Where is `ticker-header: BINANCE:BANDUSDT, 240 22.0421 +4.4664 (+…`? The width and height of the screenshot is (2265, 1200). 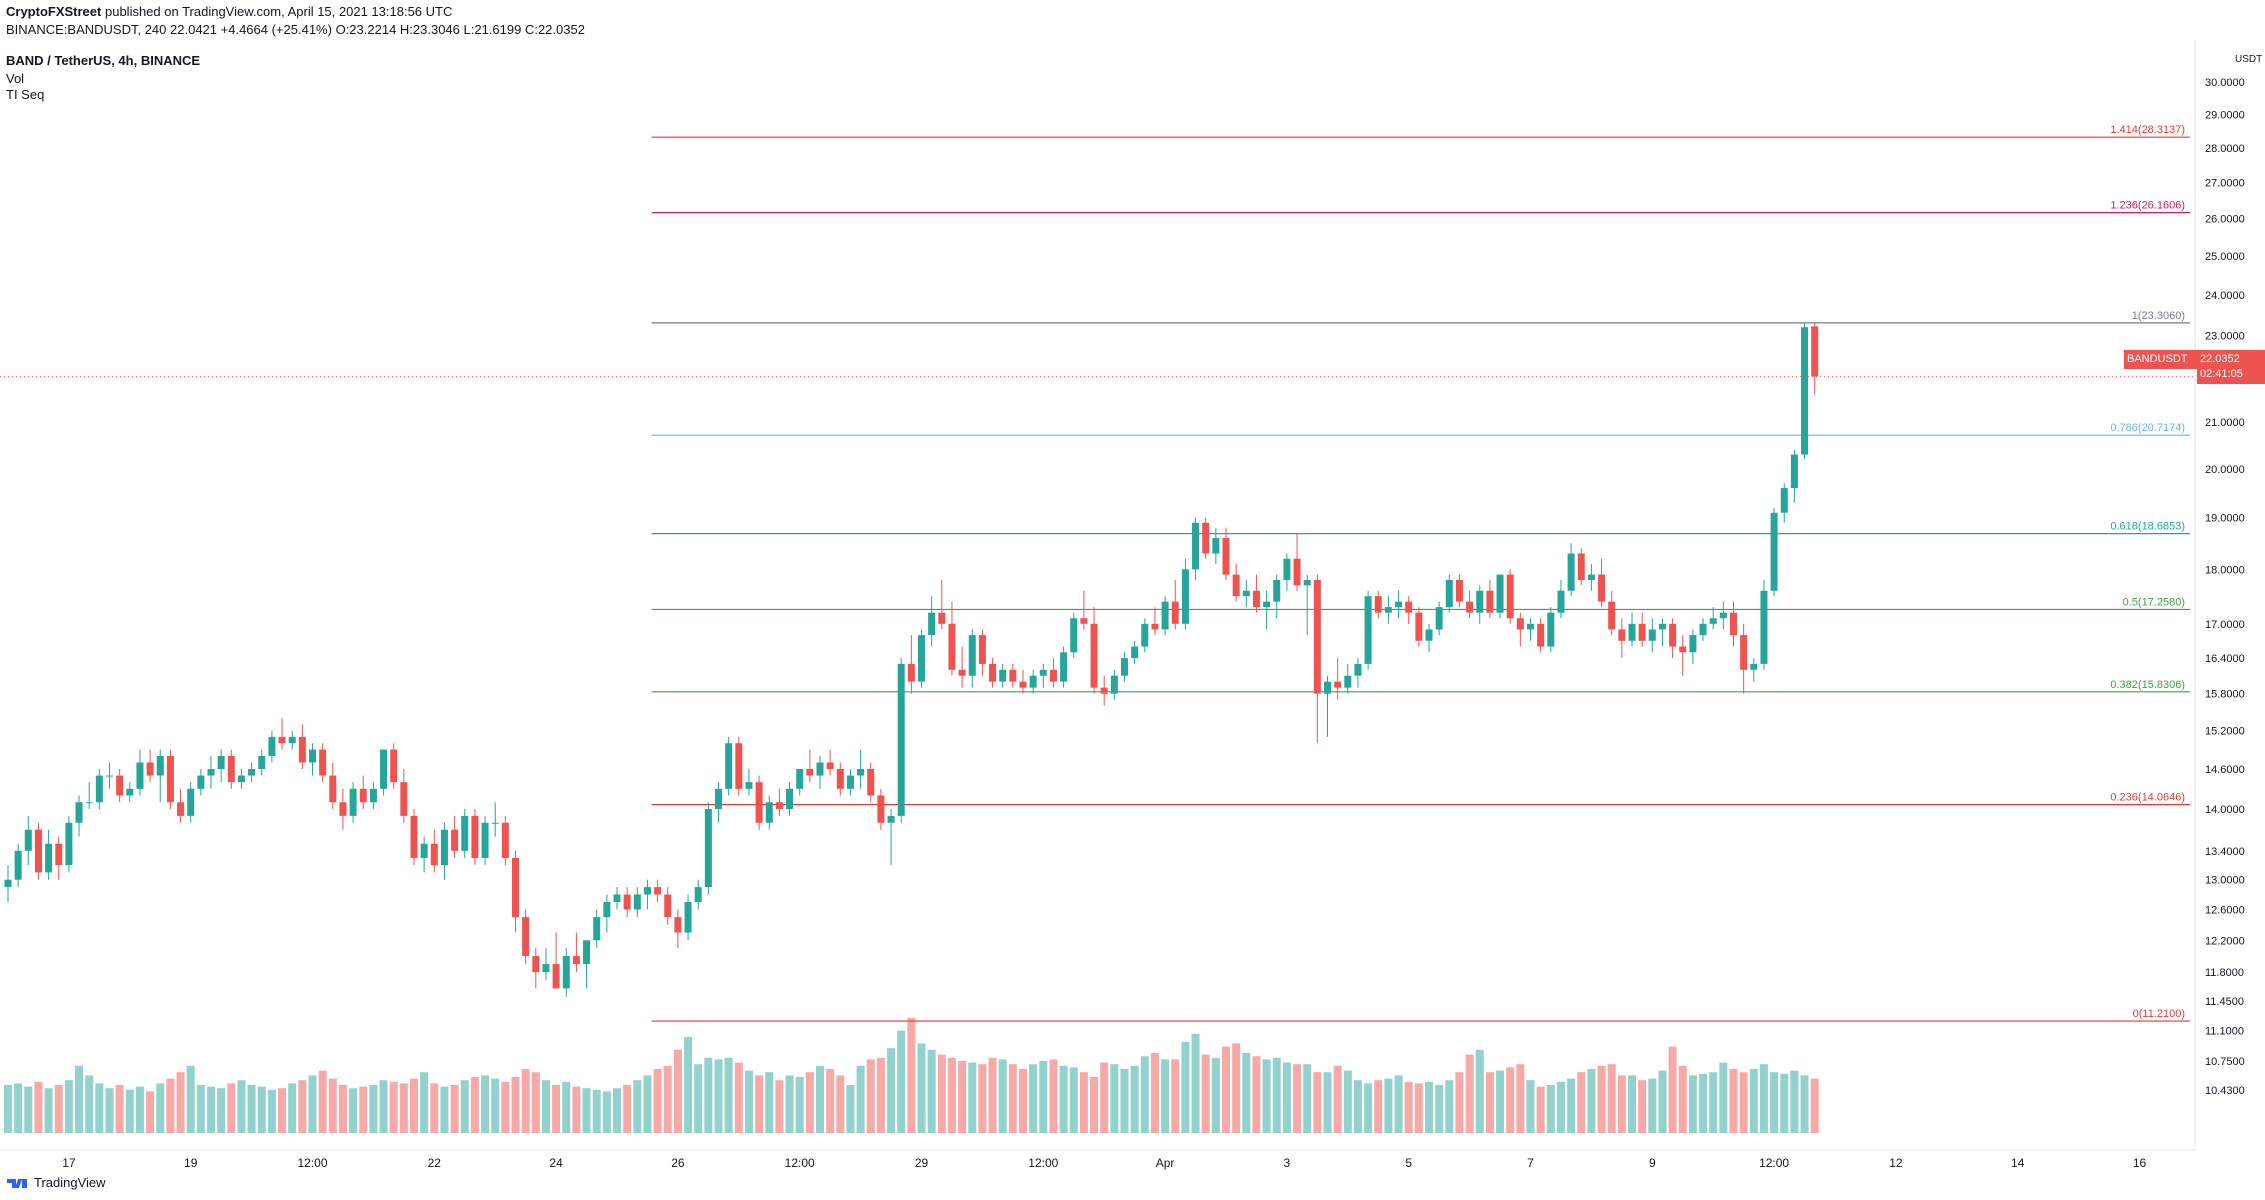 ticker-header: BINANCE:BANDUSDT, 240 22.0421 +4.4664 (+… is located at coordinates (295, 29).